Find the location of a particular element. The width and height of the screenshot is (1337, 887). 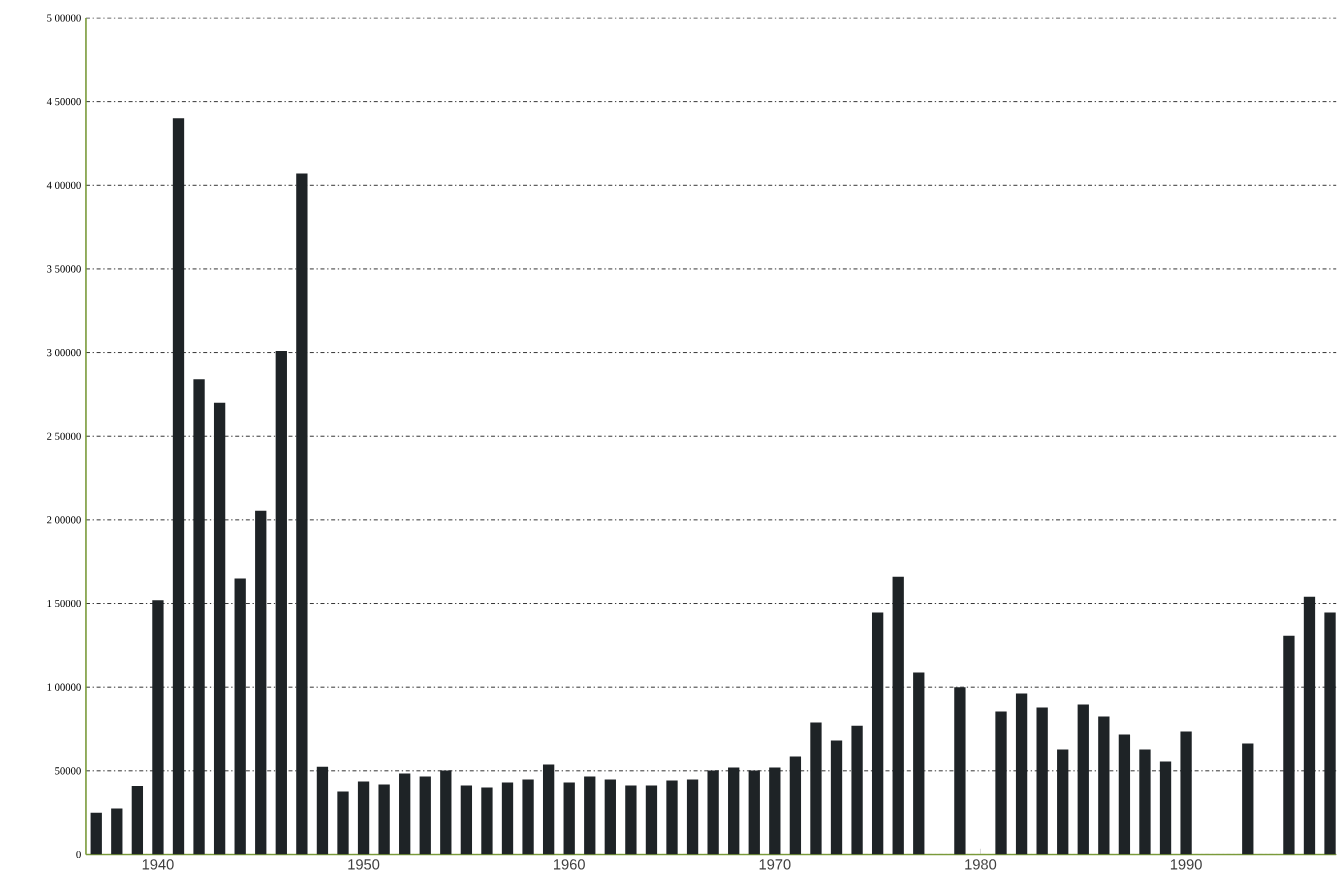

y-tick-label: 2 00000 is located at coordinates (64, 520).